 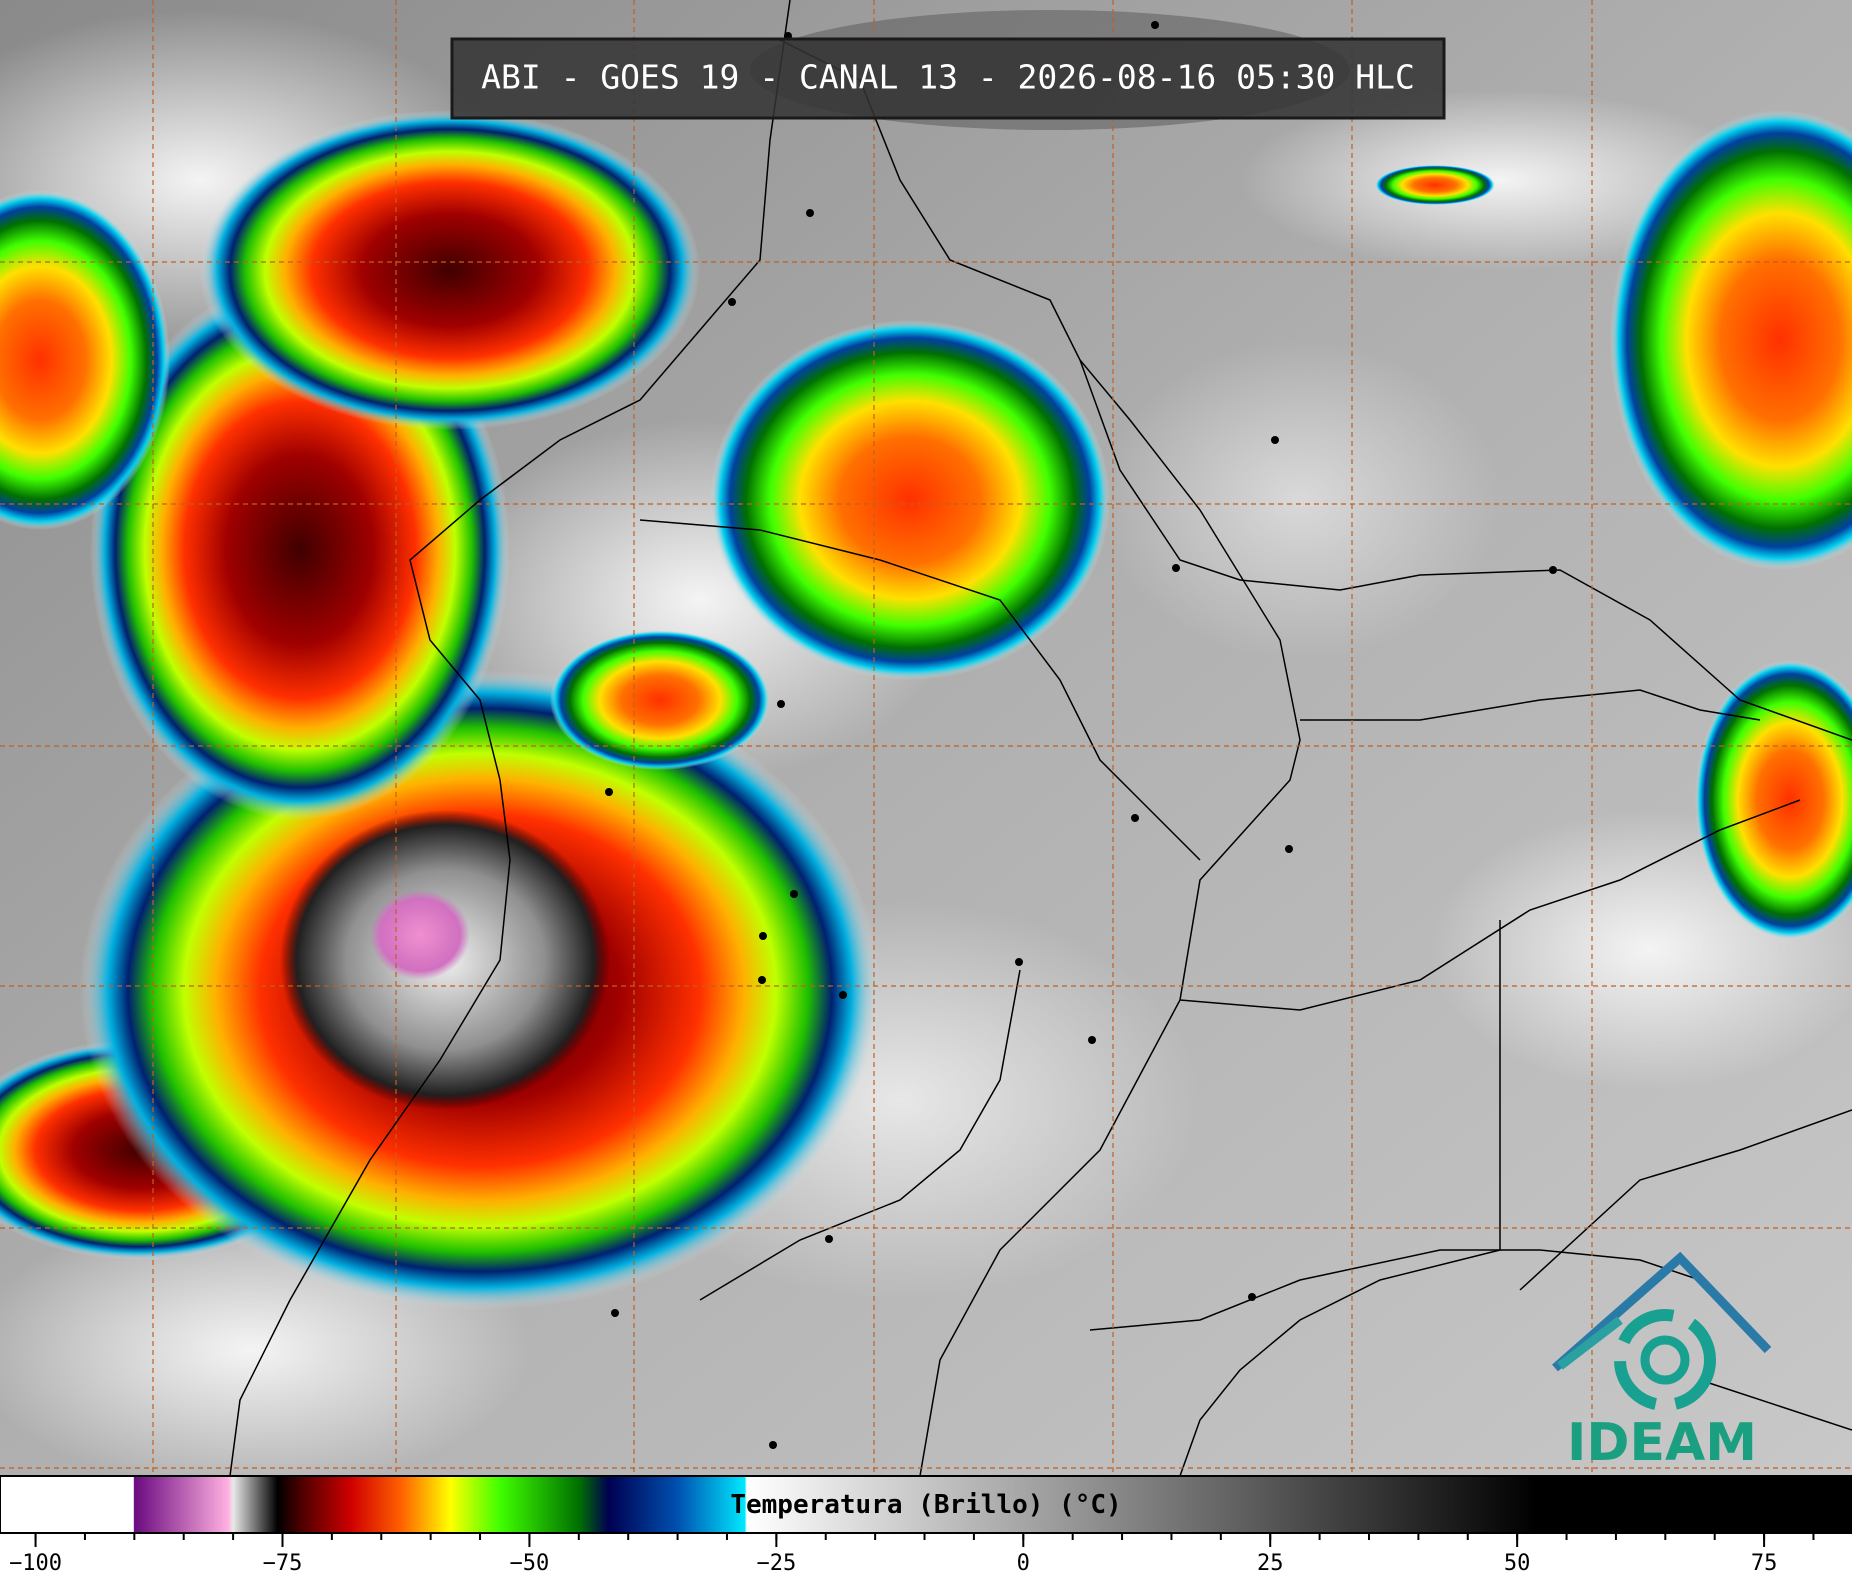 What do you see at coordinates (283, 1563) in the screenshot?
I see `tick-label: −75` at bounding box center [283, 1563].